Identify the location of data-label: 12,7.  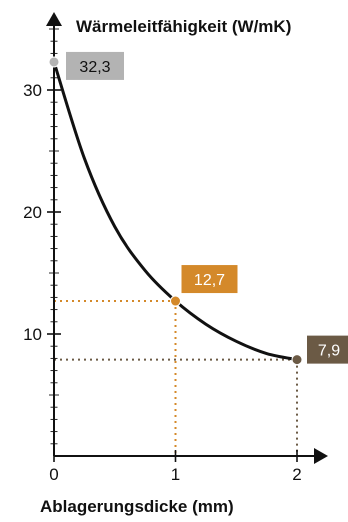
(209, 280).